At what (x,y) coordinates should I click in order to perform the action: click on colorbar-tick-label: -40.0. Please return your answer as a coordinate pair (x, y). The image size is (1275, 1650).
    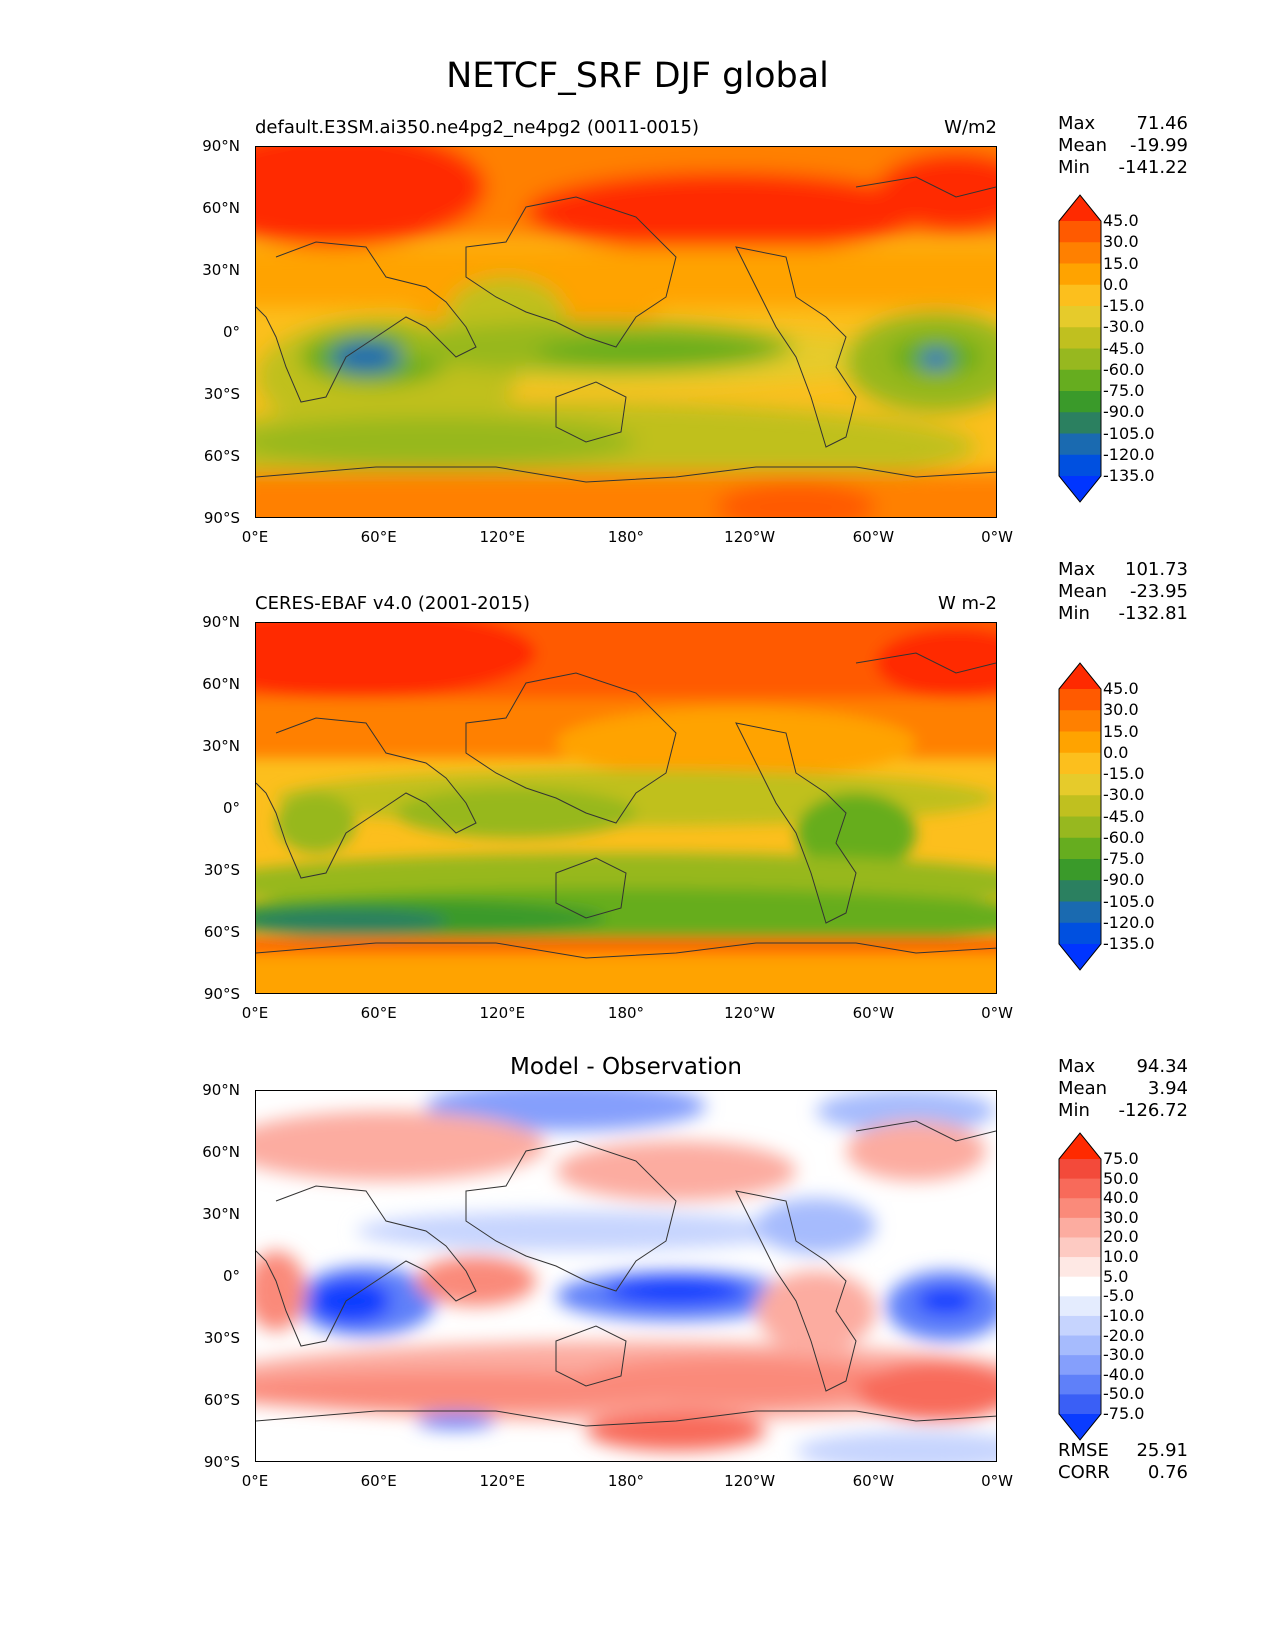
    Looking at the image, I should click on (1124, 1374).